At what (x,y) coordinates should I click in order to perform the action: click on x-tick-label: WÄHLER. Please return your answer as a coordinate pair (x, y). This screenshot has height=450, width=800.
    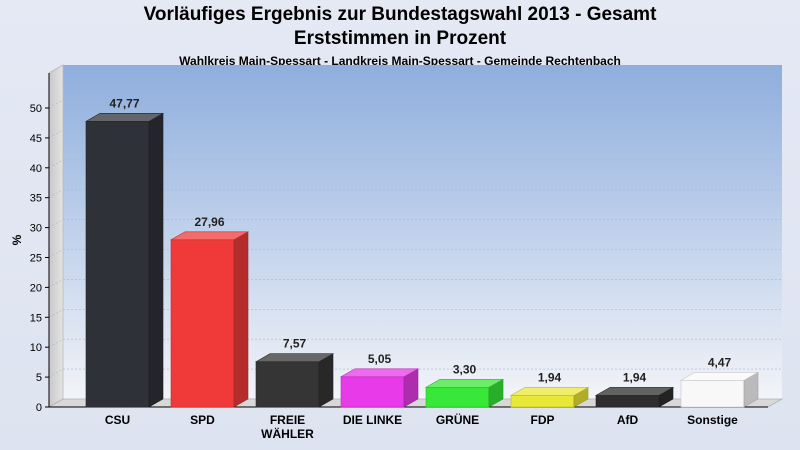
    Looking at the image, I should click on (287, 433).